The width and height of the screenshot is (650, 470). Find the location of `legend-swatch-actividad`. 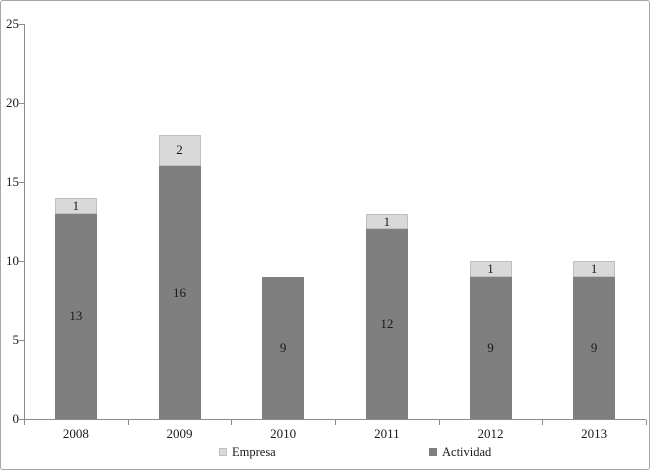

legend-swatch-actividad is located at coordinates (433, 452).